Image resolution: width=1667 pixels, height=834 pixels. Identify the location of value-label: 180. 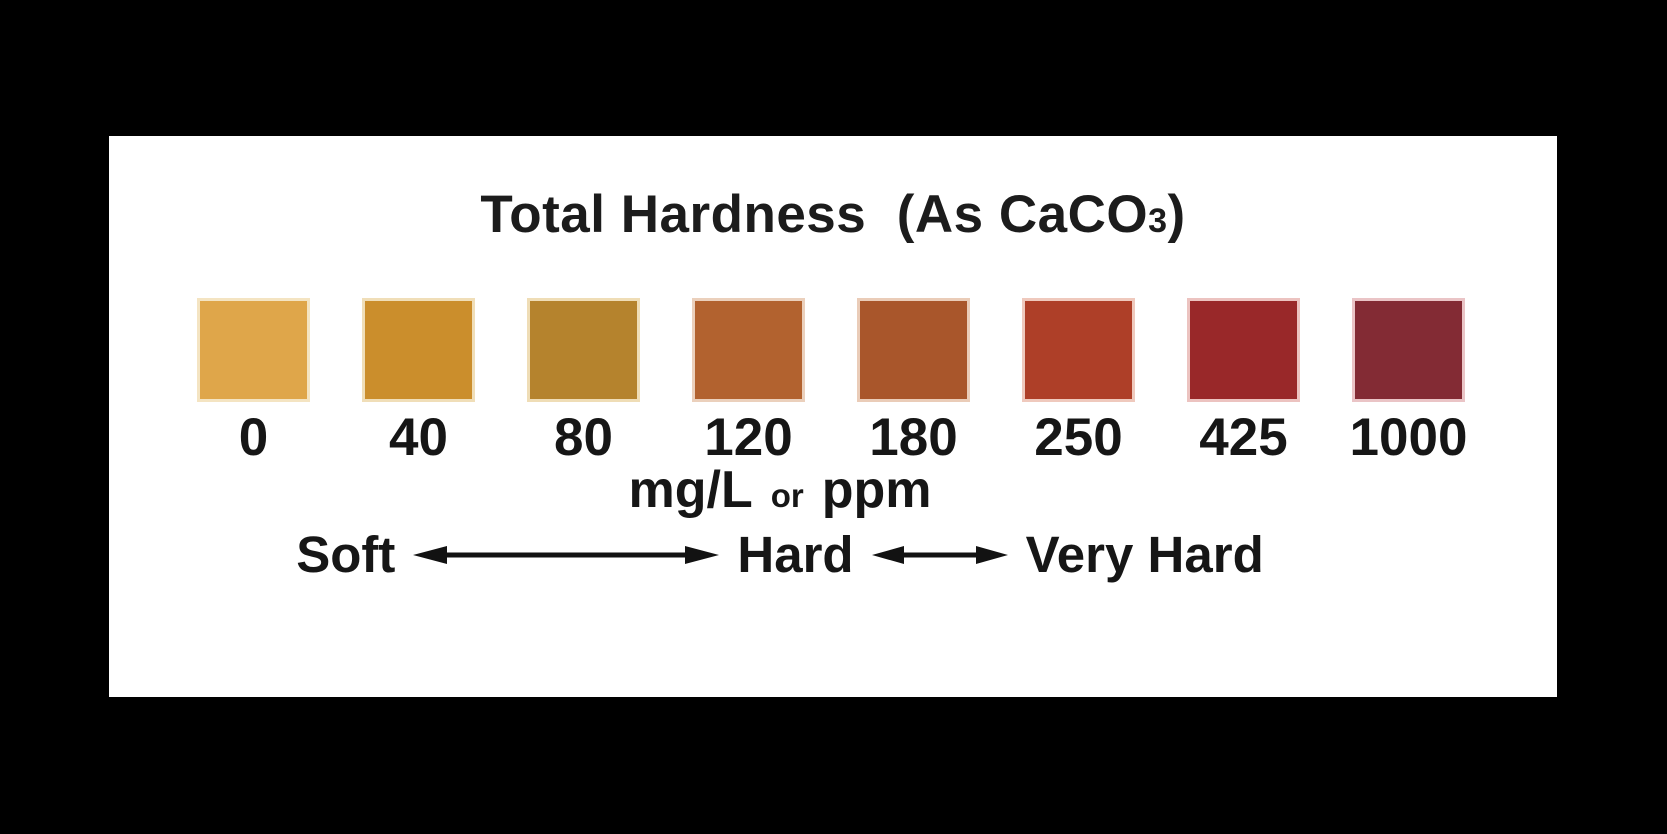
(913, 437).